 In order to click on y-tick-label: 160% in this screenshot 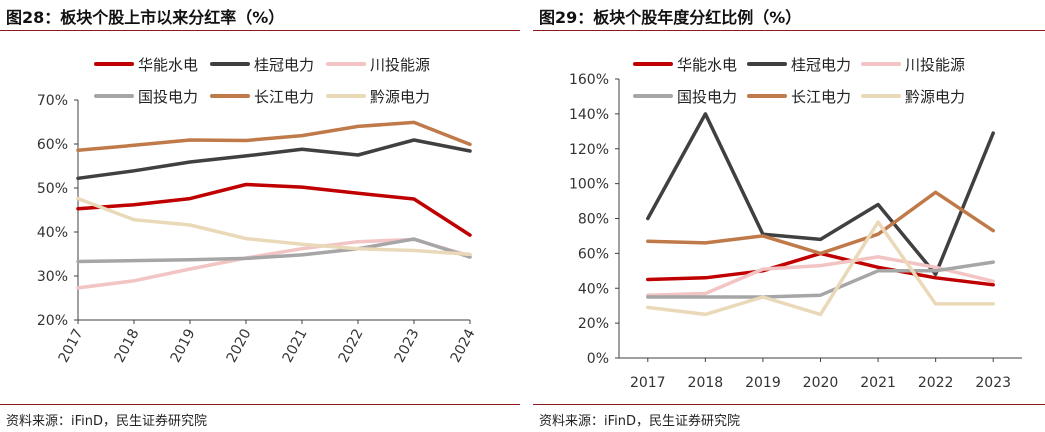, I will do `click(589, 80)`.